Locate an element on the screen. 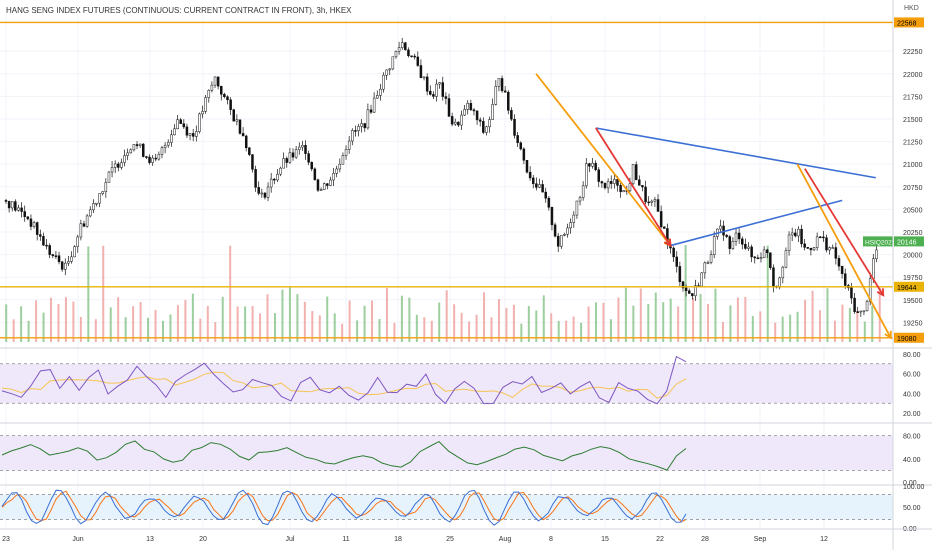 This screenshot has height=550, width=932. price-tick-label: 19500 is located at coordinates (913, 301).